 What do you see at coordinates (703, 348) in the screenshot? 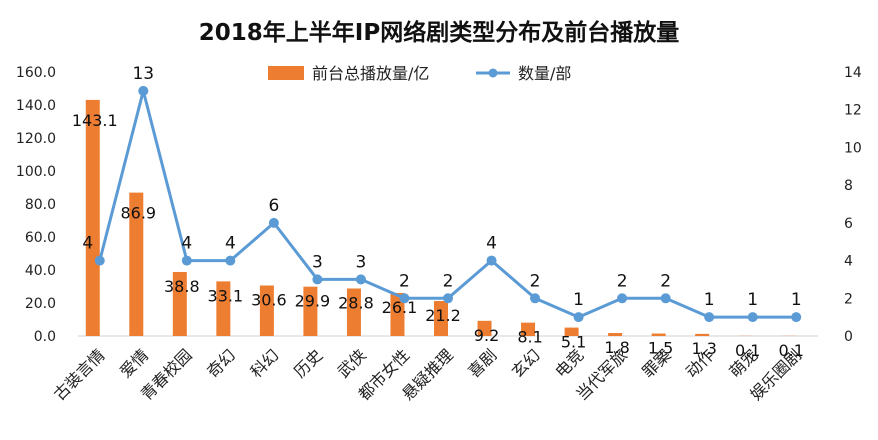
I see `bar-value-label: 1.3` at bounding box center [703, 348].